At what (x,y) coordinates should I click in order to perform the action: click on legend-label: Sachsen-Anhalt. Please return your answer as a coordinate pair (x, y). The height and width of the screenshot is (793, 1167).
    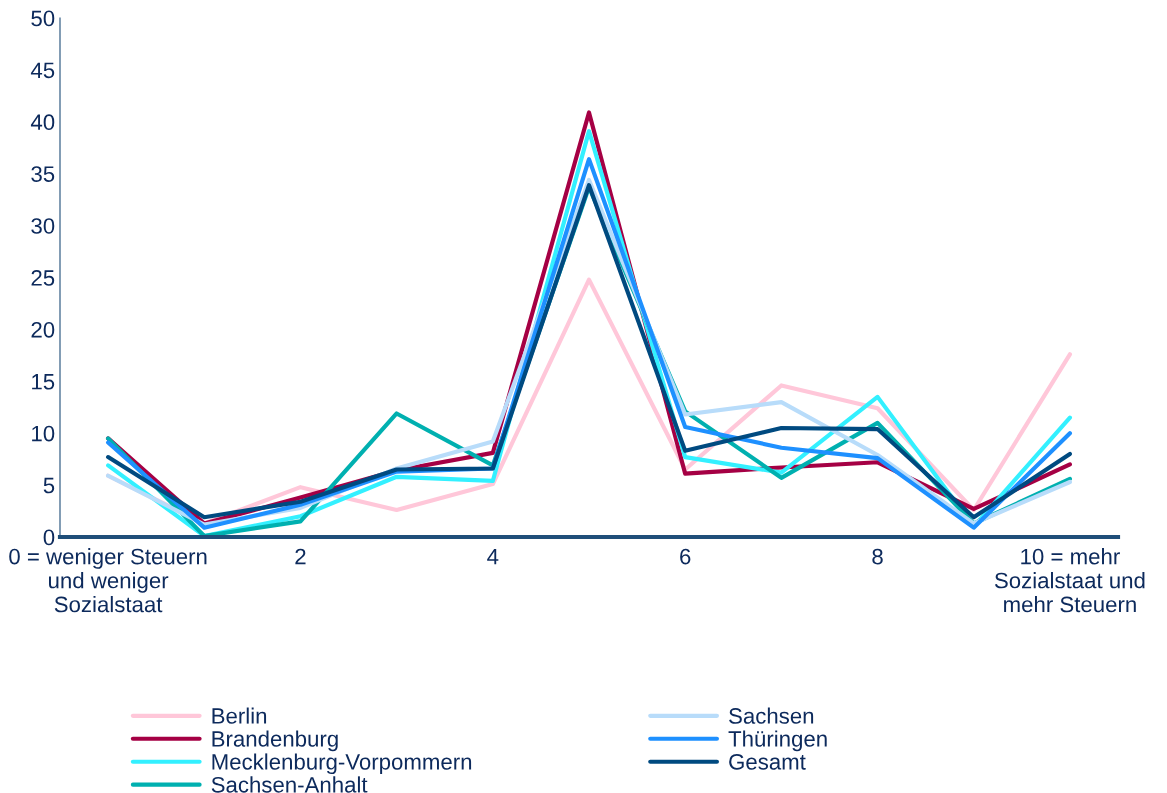
    Looking at the image, I should click on (289, 784).